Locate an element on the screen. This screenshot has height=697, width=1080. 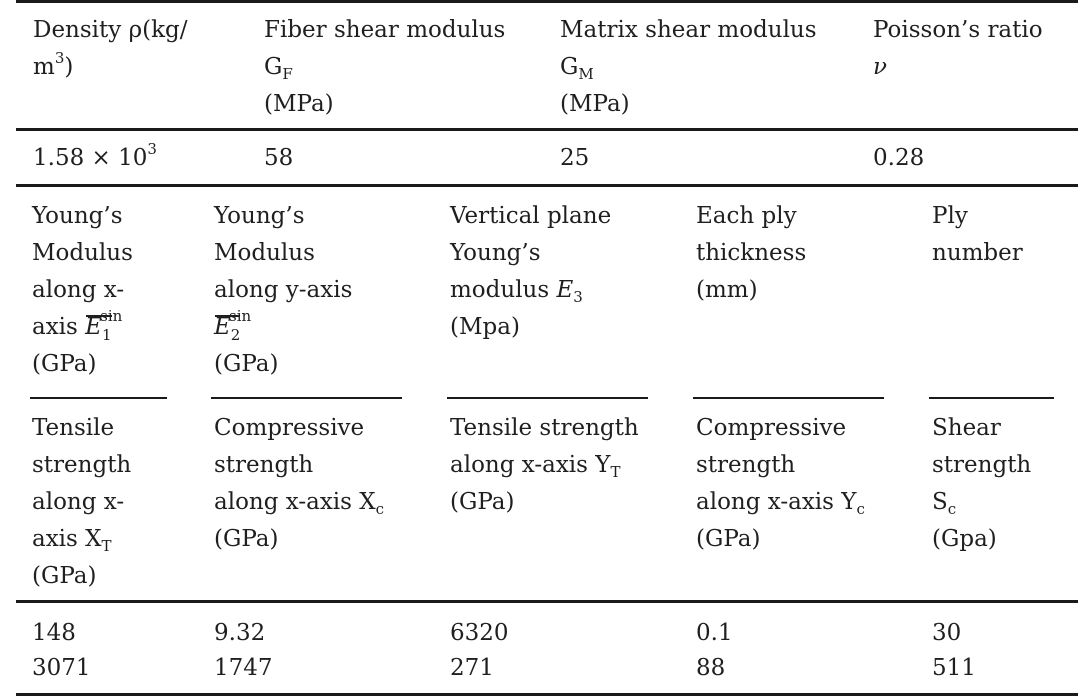
header-youngs-y-line1: Young’s is located at coordinates (259, 216).